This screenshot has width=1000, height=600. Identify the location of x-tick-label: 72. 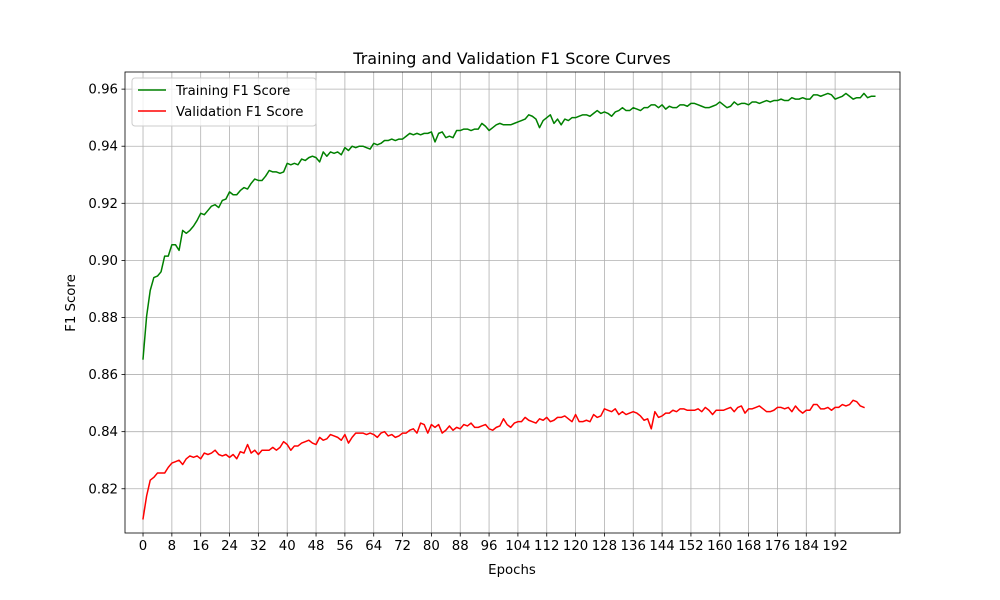
(402, 546).